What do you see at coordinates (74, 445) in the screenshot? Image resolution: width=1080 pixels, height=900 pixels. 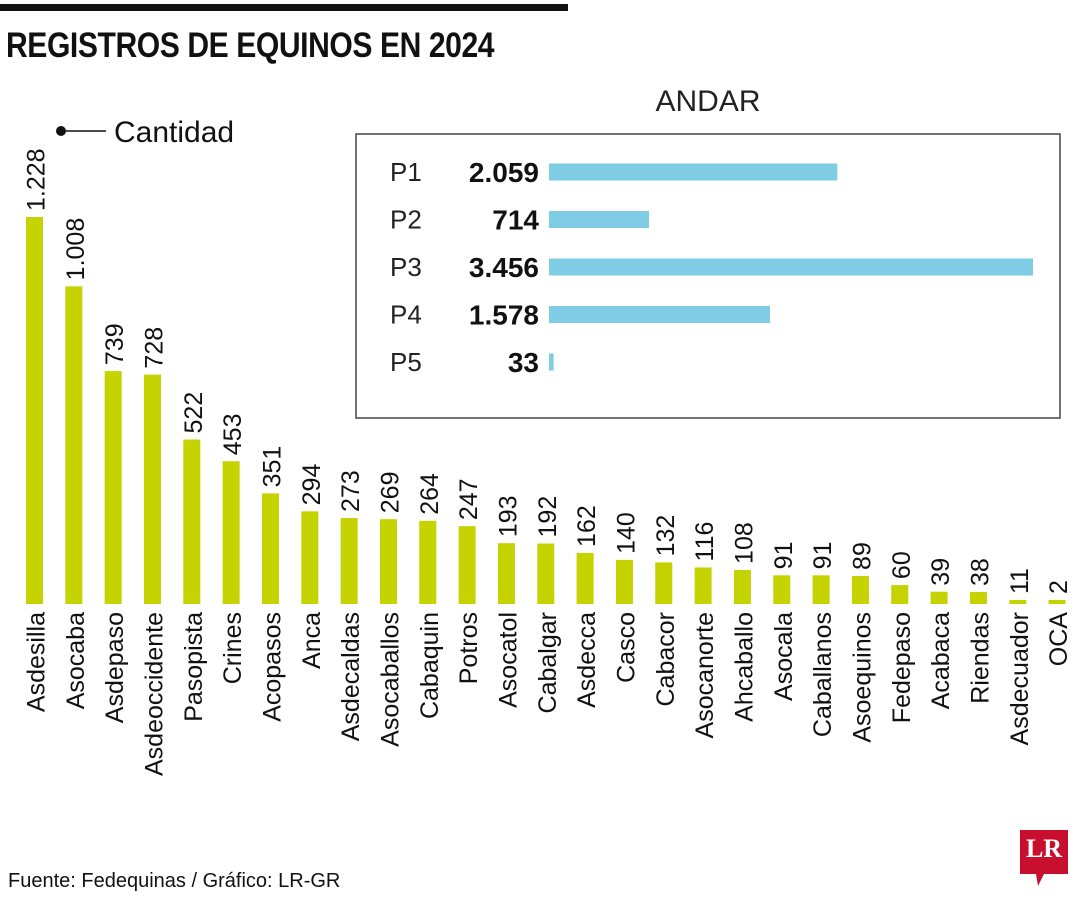 I see `bar-asocaba` at bounding box center [74, 445].